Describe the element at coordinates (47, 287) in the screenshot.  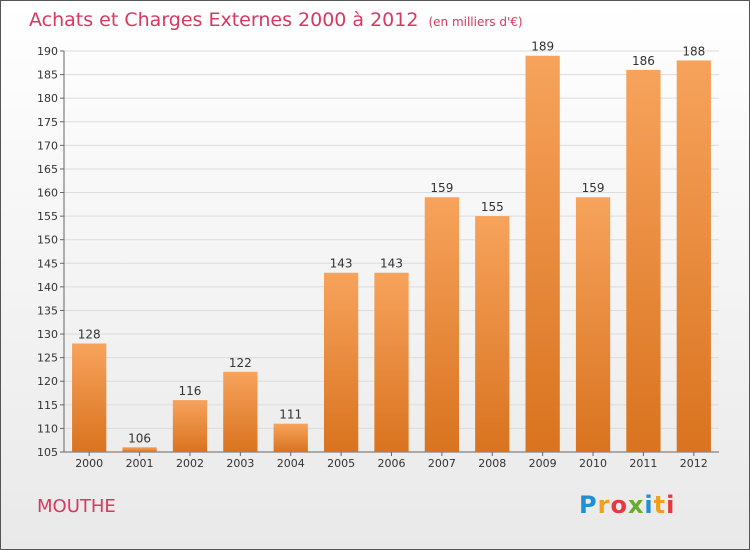
I see `y-tick-label: 140` at that location.